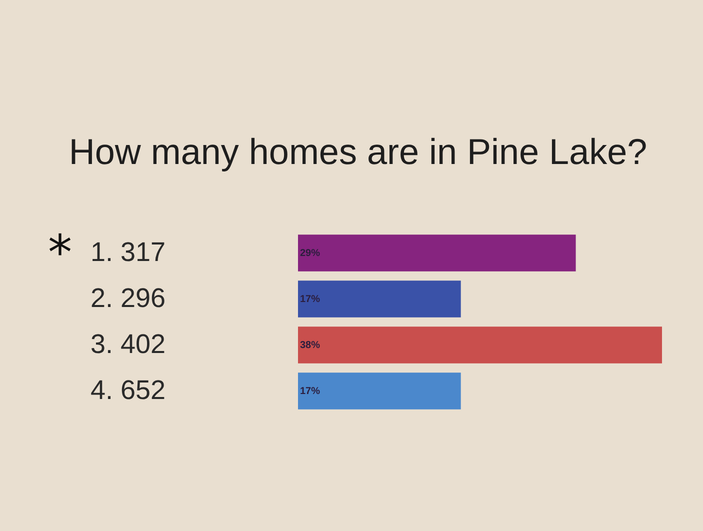 The height and width of the screenshot is (531, 703). What do you see at coordinates (128, 344) in the screenshot?
I see `y-tick-label: 3. 402` at bounding box center [128, 344].